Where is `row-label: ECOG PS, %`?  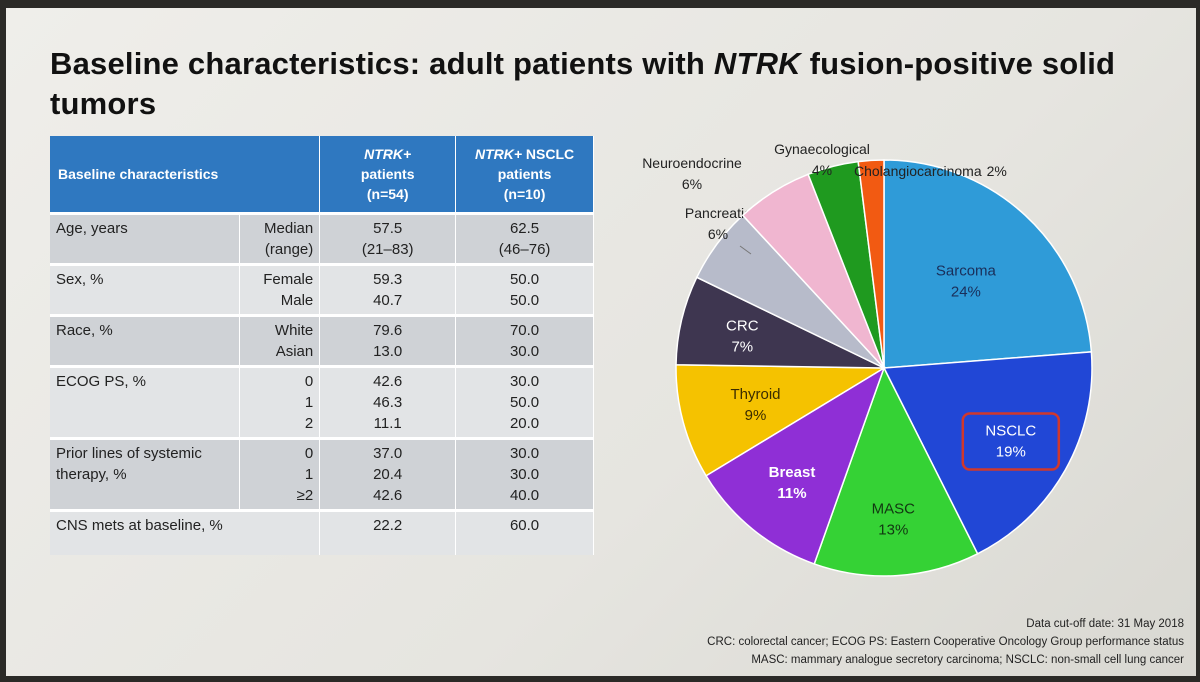 row-label: ECOG PS, % is located at coordinates (145, 402).